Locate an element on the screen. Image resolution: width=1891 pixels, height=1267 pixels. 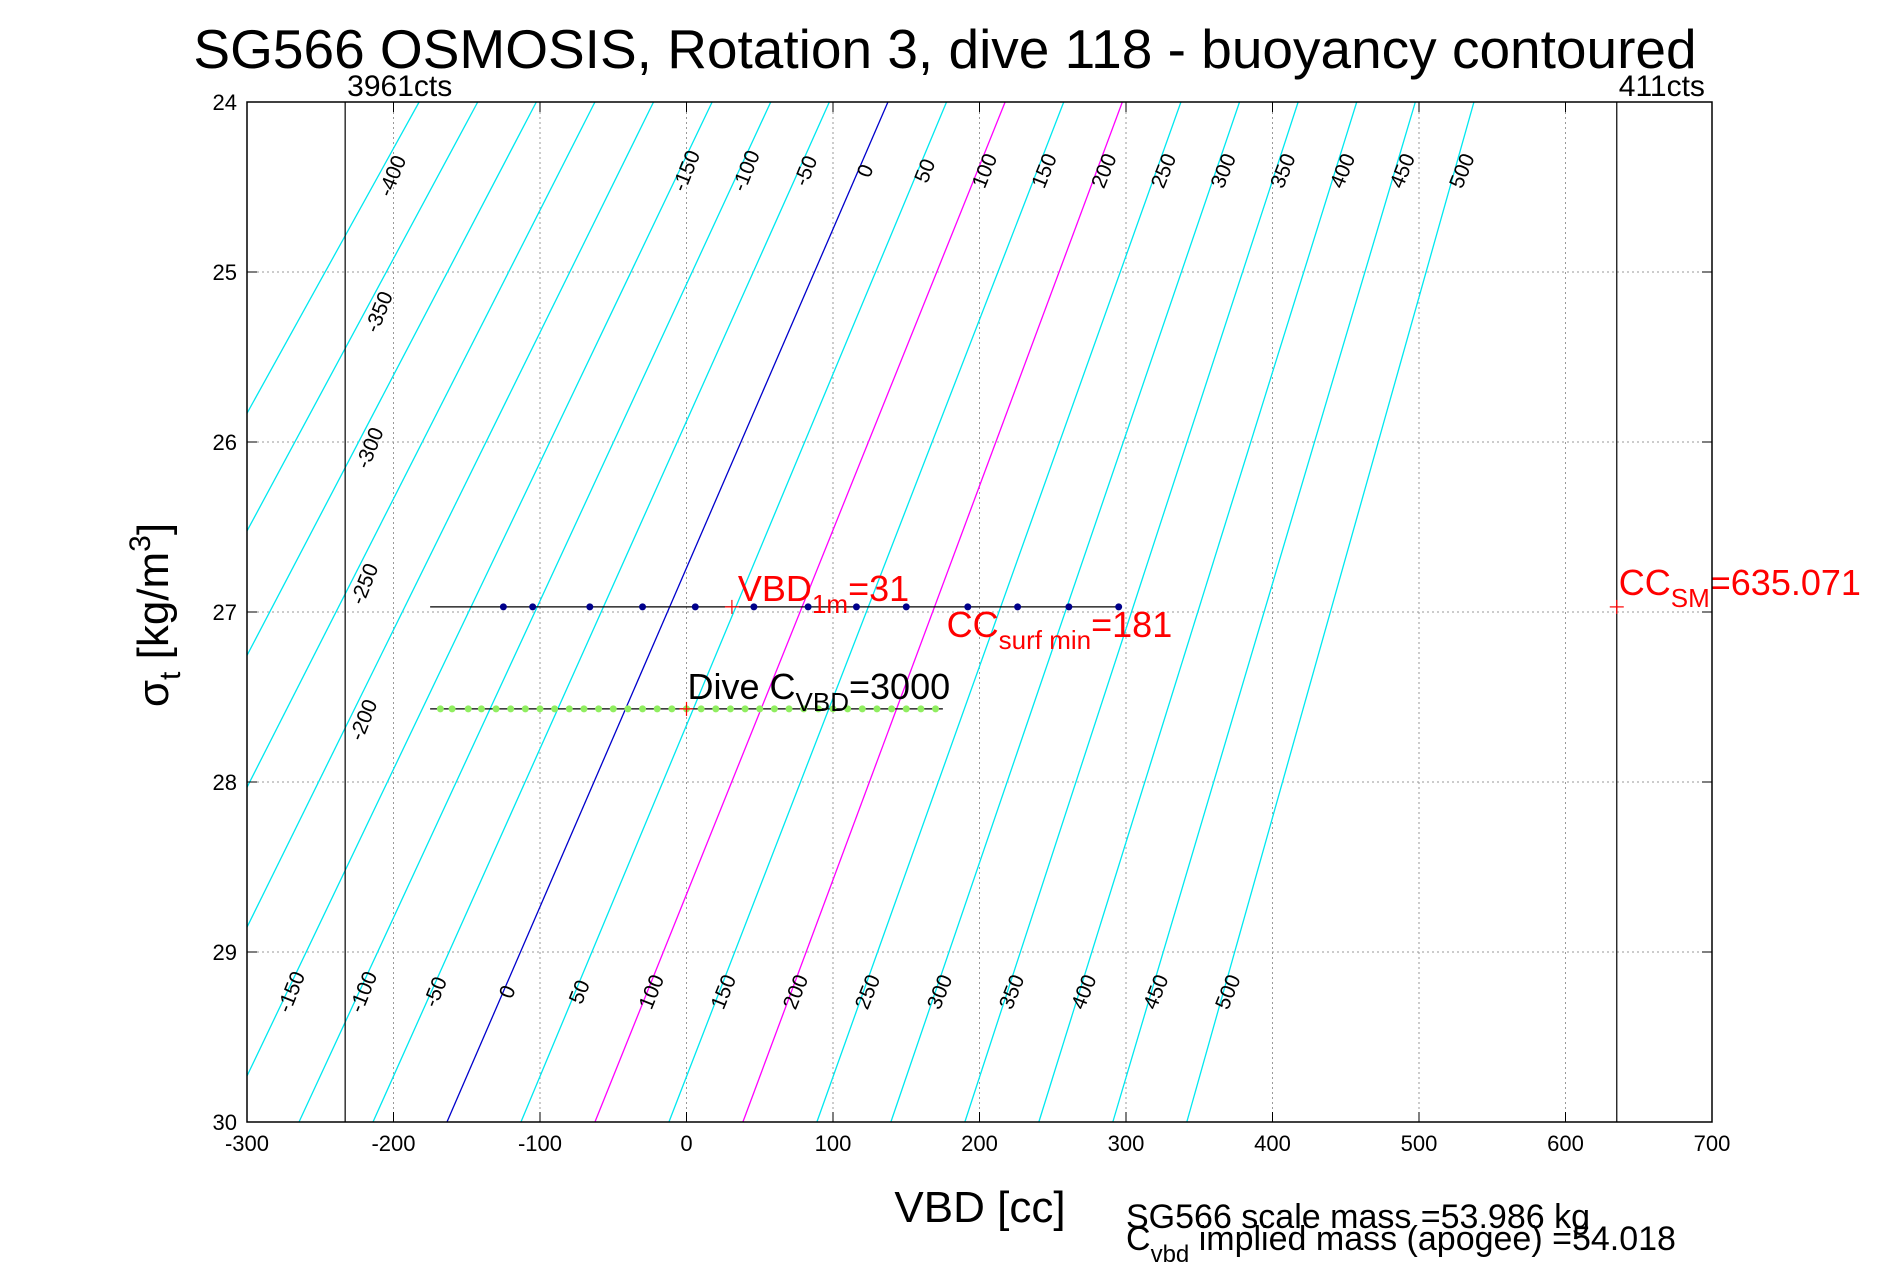
dive-c-vbd-annotation: Dive CVBD=3000 is located at coordinates (819, 691).